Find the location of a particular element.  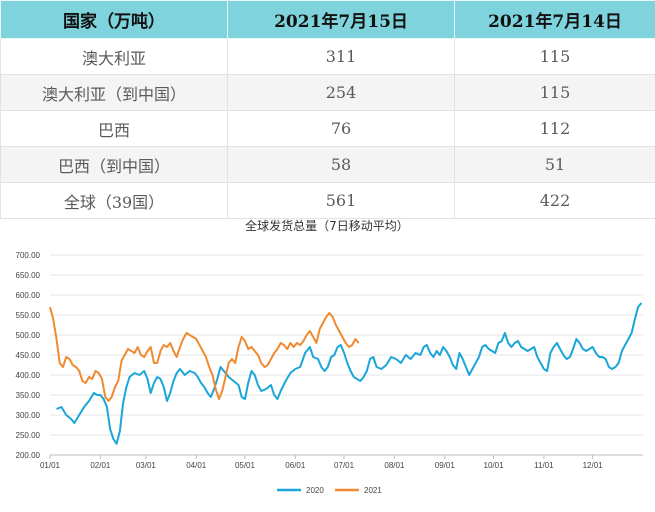

x-tick-label: 08/01 is located at coordinates (394, 465).